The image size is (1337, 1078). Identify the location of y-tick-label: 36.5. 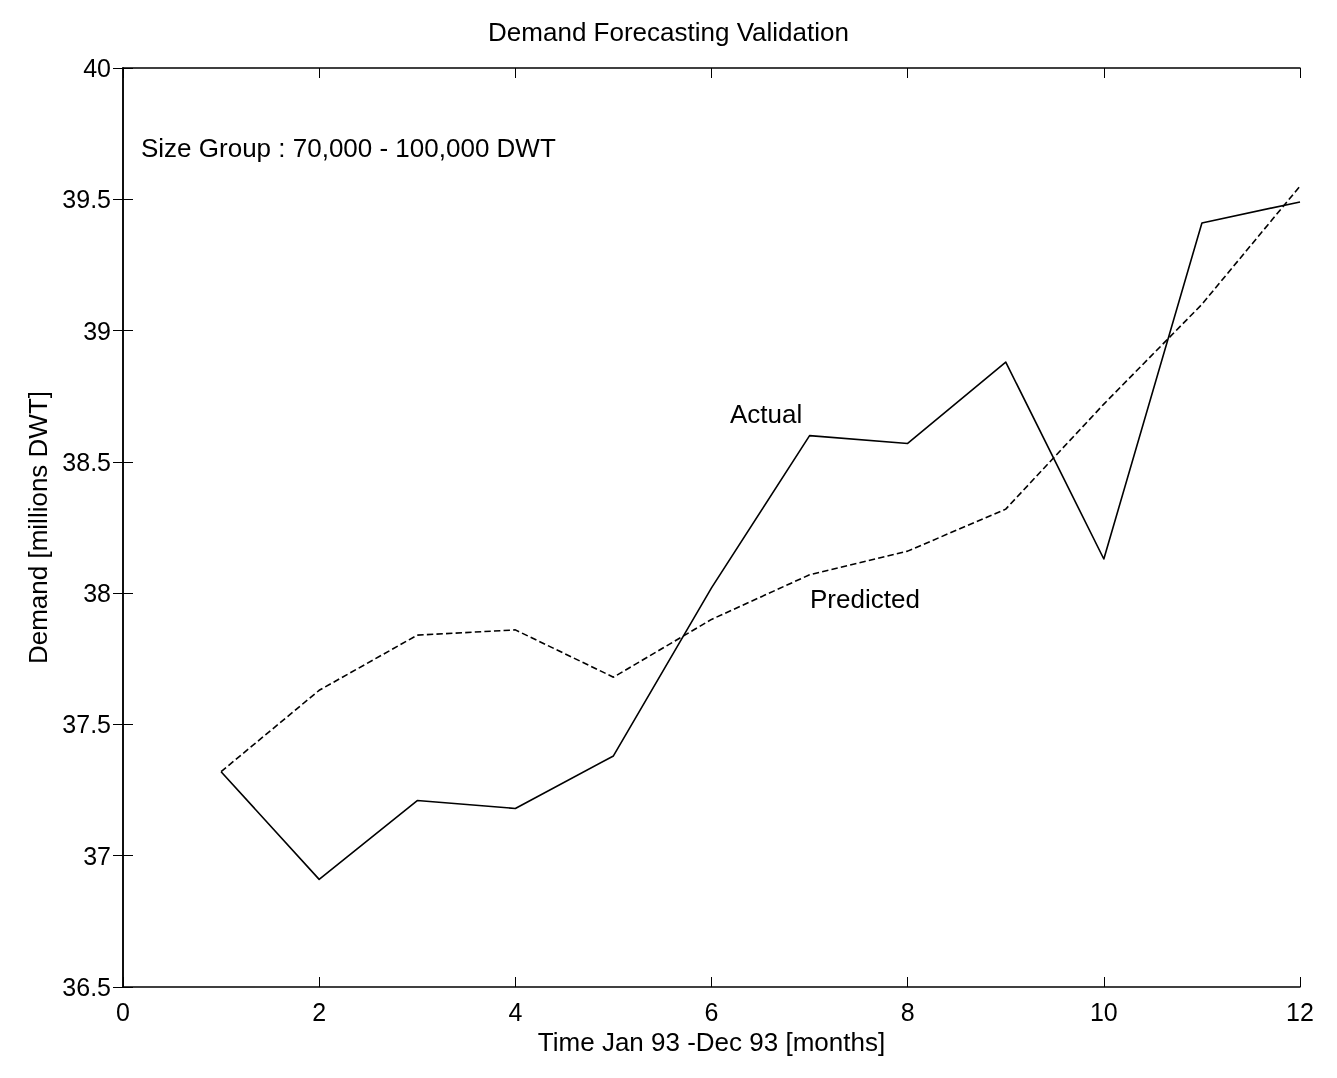
(86, 987).